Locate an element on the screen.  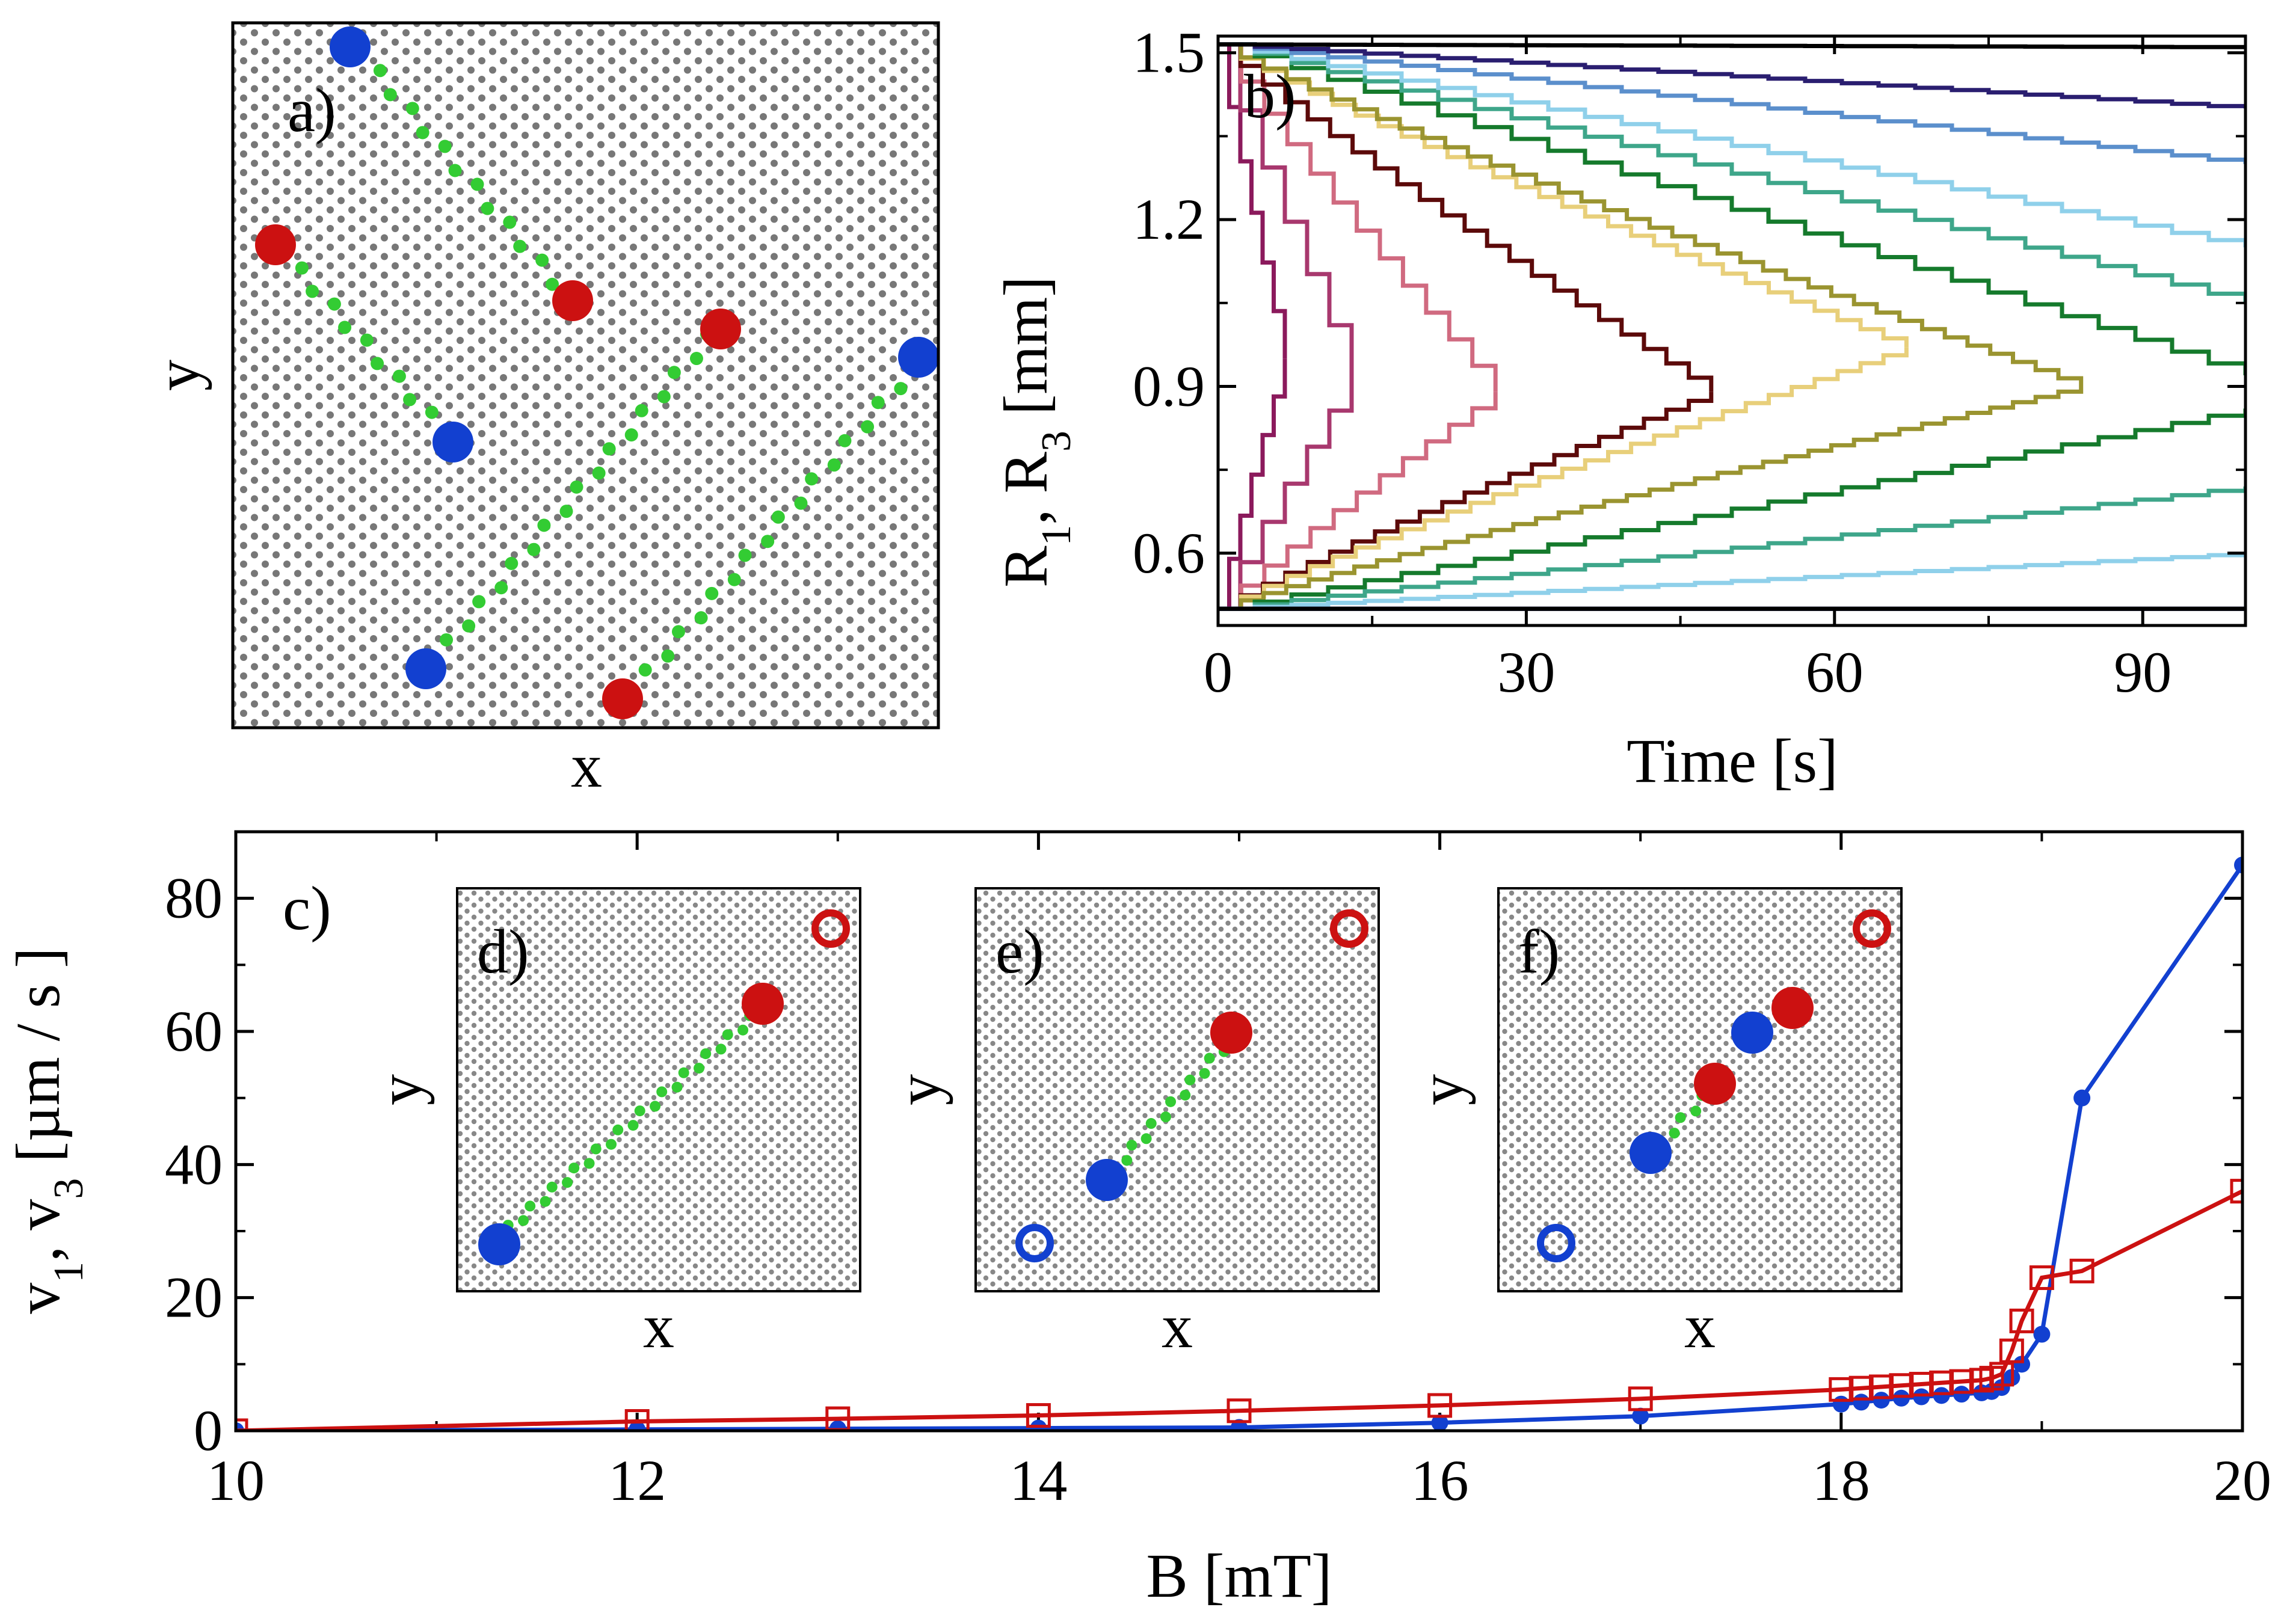
inset-d-red-ring is located at coordinates (830, 928).